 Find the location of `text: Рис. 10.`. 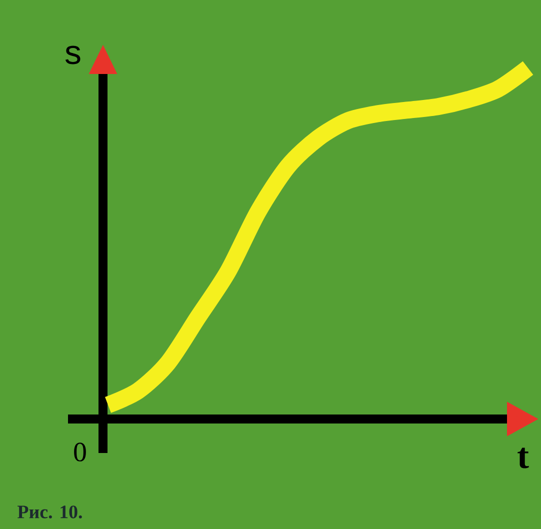

text: Рис. 10. is located at coordinates (50, 512).